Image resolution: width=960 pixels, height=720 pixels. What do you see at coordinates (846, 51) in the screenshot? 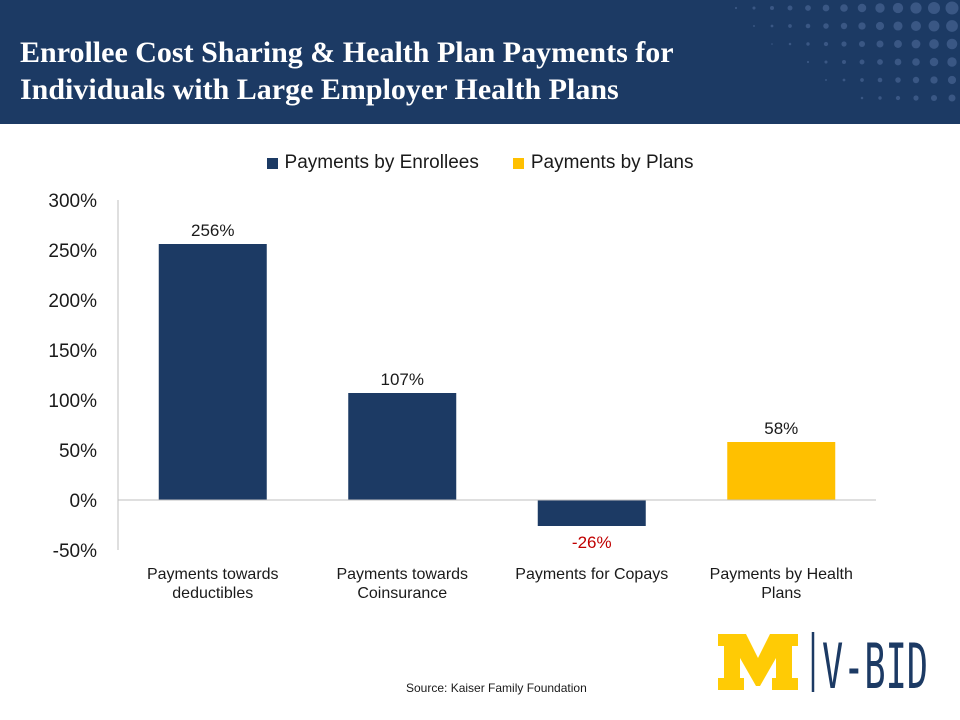
I see `header-dot-pattern` at bounding box center [846, 51].